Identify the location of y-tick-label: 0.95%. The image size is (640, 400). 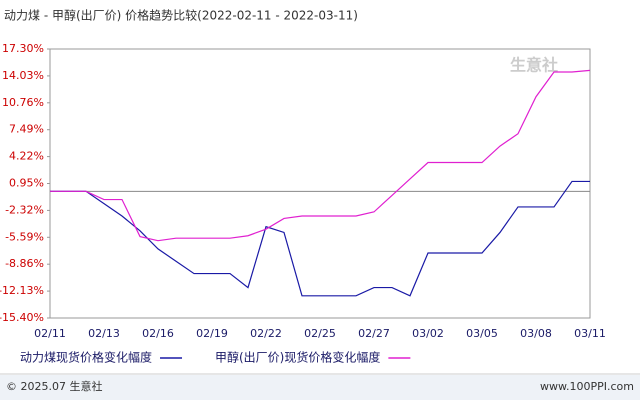
(26, 183).